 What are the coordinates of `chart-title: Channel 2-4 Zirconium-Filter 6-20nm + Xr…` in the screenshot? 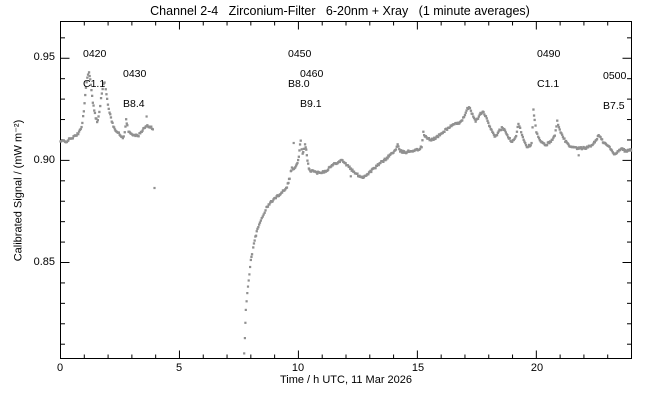 It's located at (340, 11).